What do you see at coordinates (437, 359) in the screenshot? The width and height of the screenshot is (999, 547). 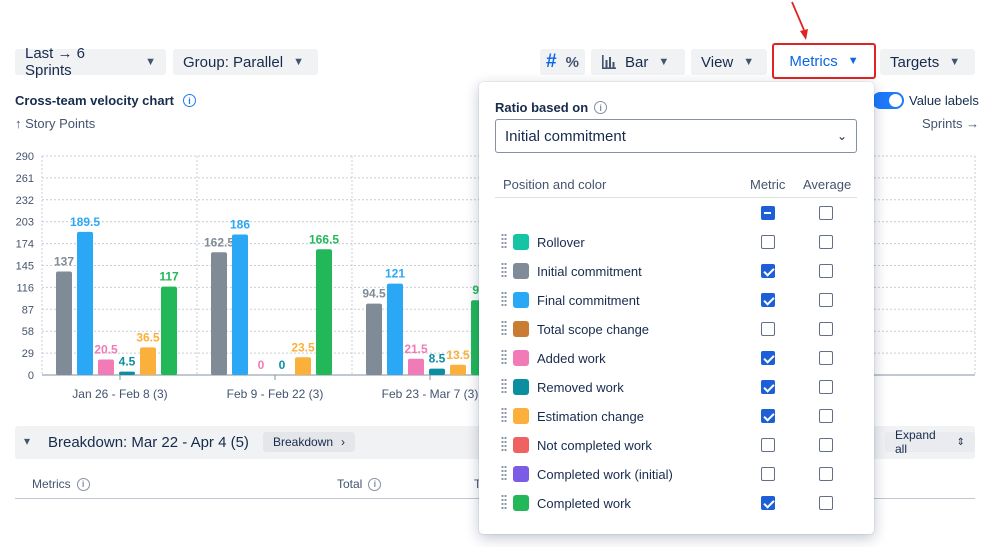 I see `value-label: 8.5` at bounding box center [437, 359].